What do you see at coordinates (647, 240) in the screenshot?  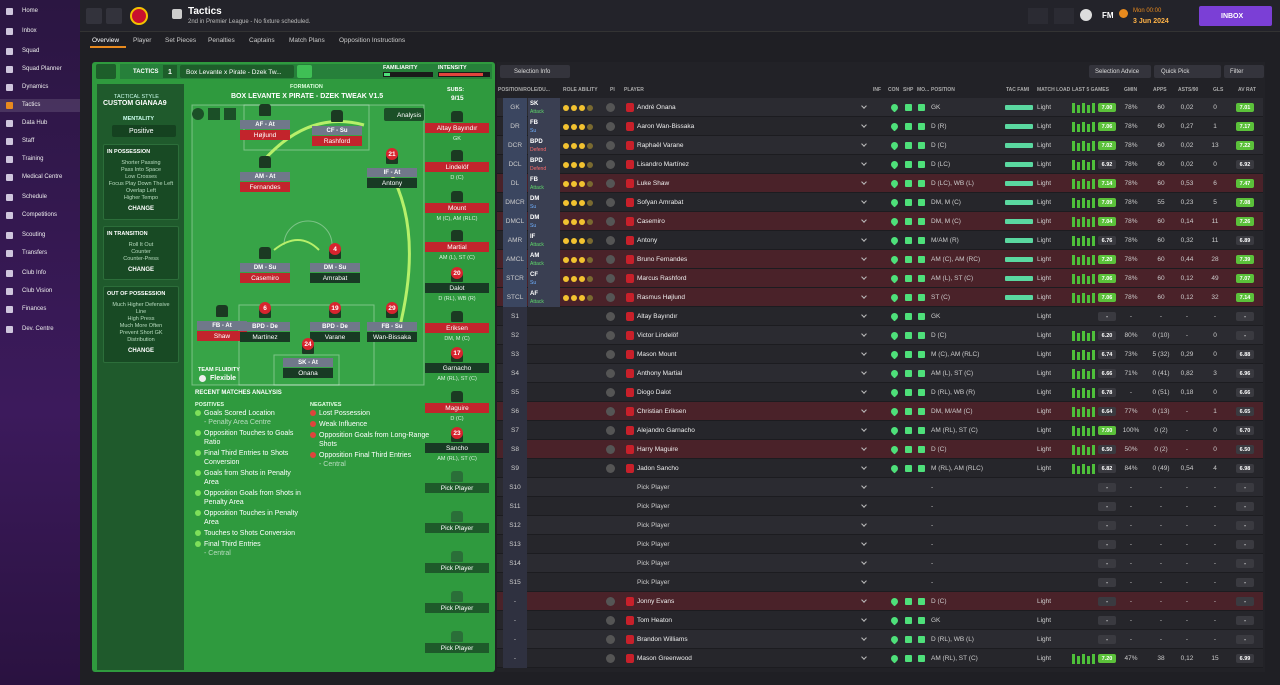 I see `cell-player: Antony` at bounding box center [647, 240].